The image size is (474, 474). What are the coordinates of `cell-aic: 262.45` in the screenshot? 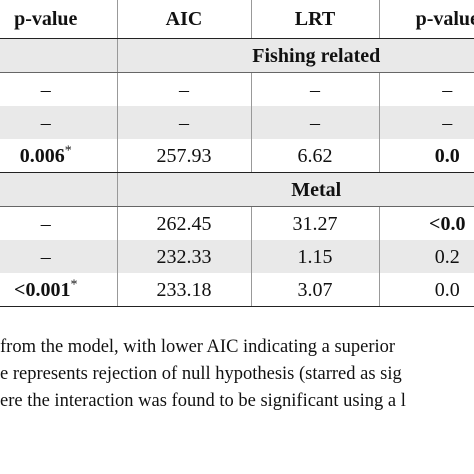 It's located at (183, 223).